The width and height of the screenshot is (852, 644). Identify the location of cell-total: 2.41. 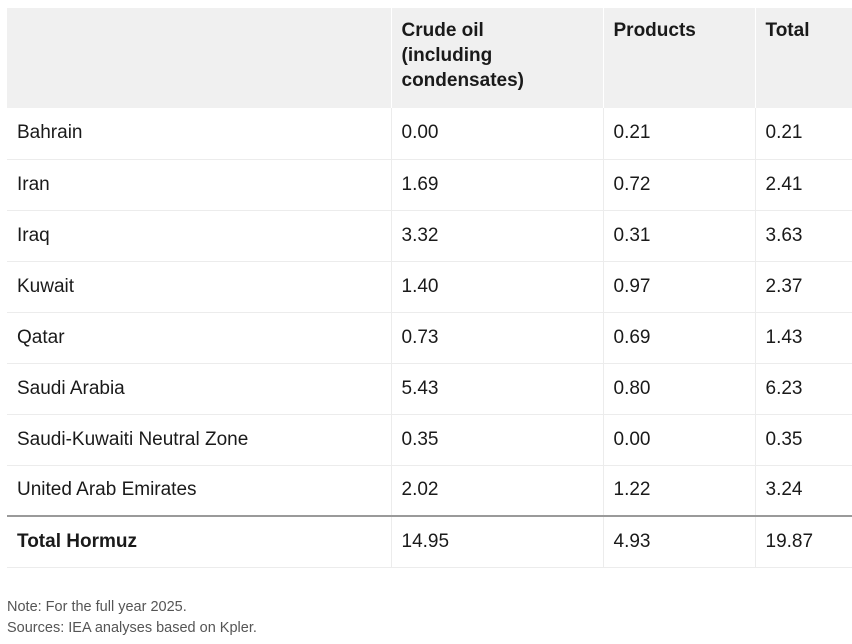
(803, 185).